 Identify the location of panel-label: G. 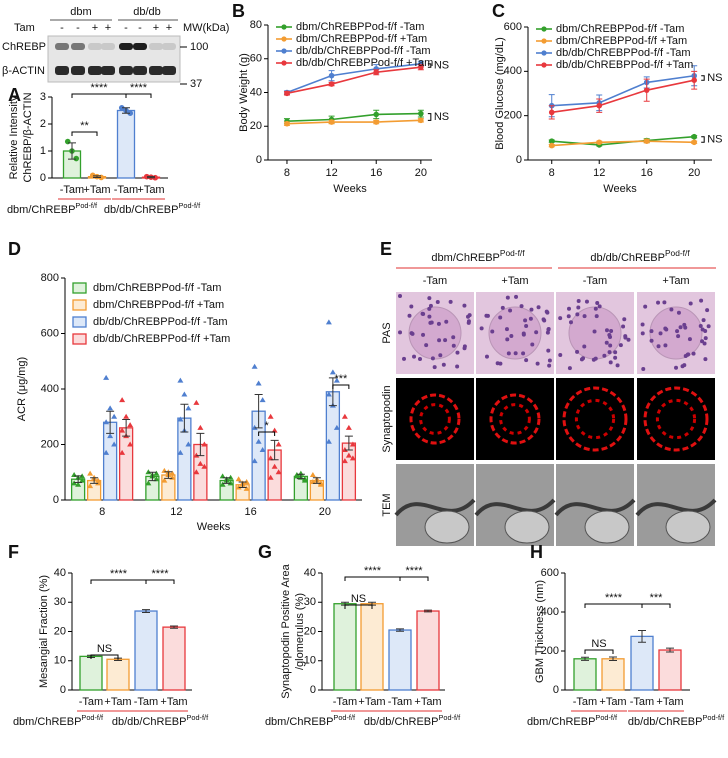
(265, 552).